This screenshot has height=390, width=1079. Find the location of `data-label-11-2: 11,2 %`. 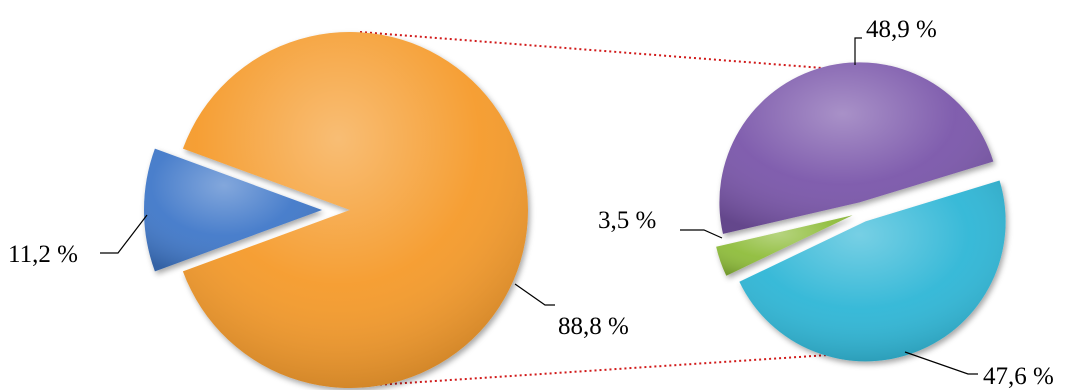

data-label-11-2: 11,2 % is located at coordinates (43, 254).